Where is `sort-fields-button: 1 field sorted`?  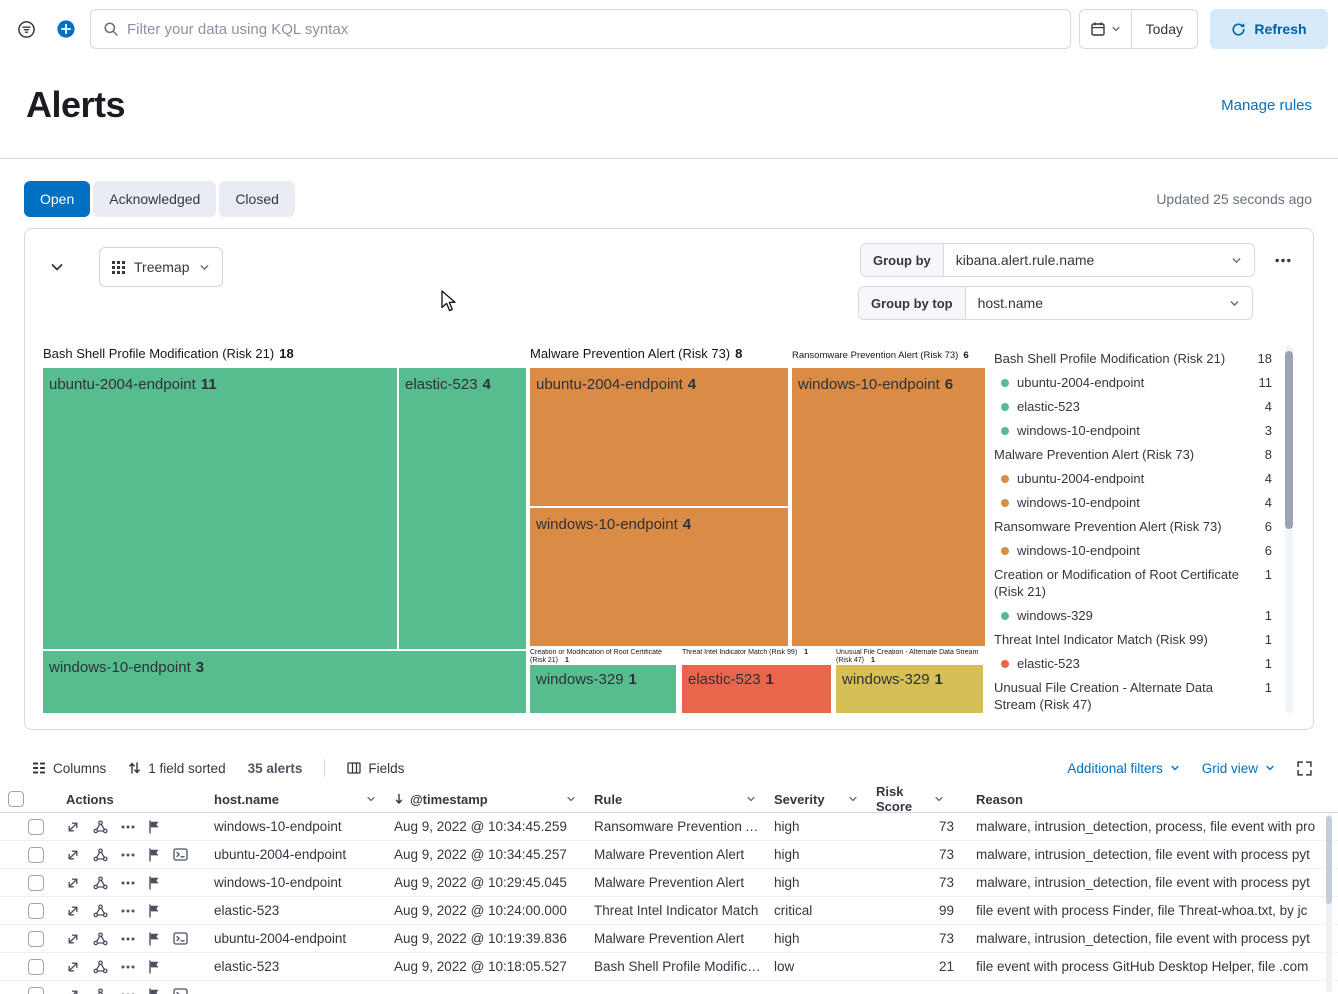
sort-fields-button: 1 field sorted is located at coordinates (177, 768).